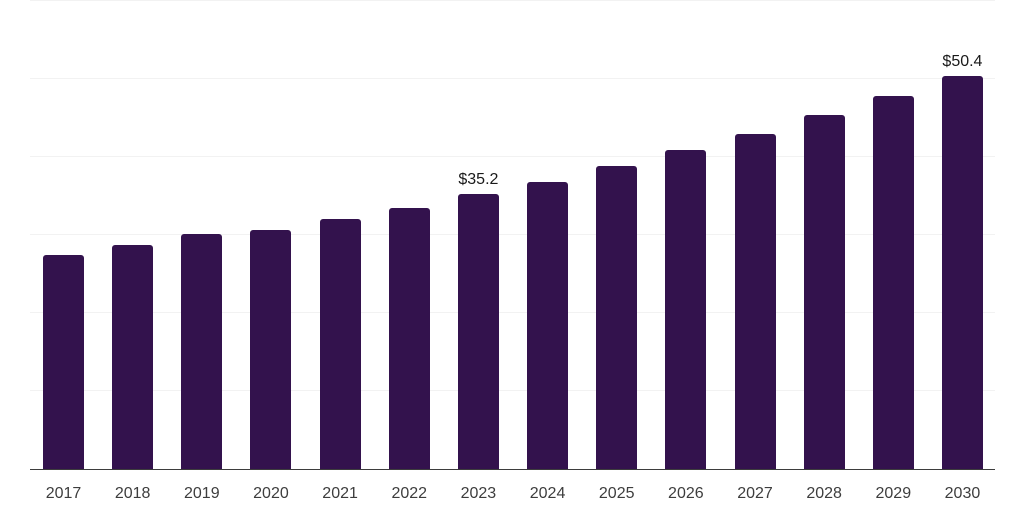  I want to click on data-label-2030: $50.4, so click(962, 61).